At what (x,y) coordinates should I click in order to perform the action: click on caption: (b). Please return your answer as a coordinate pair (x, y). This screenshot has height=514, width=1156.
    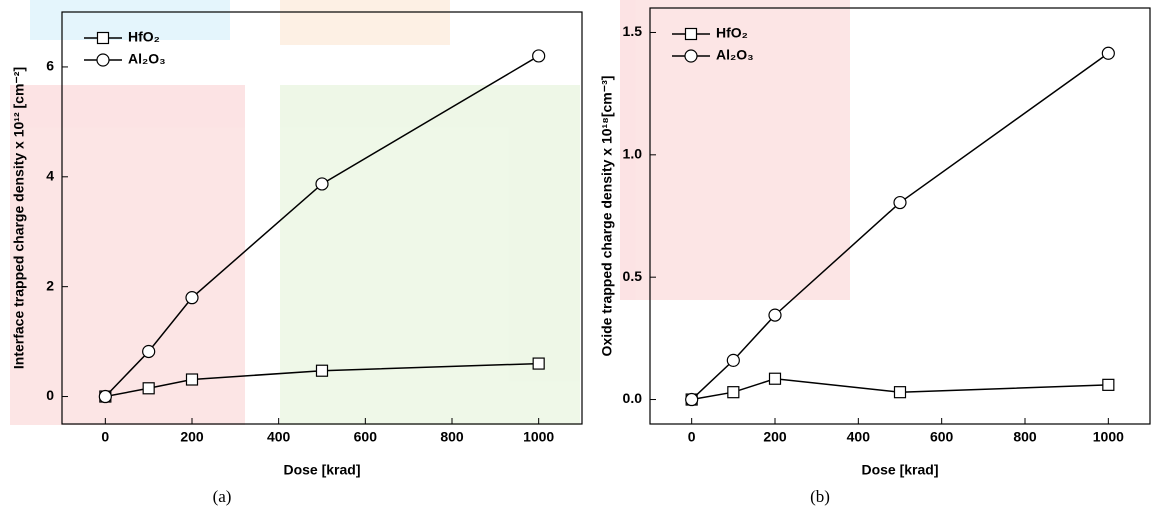
    Looking at the image, I should click on (820, 496).